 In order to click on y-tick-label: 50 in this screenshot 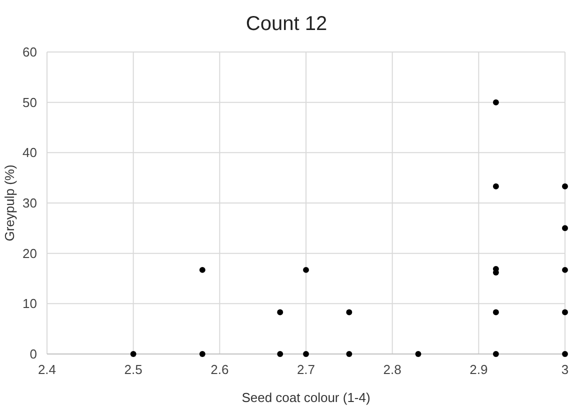, I will do `click(29, 102)`.